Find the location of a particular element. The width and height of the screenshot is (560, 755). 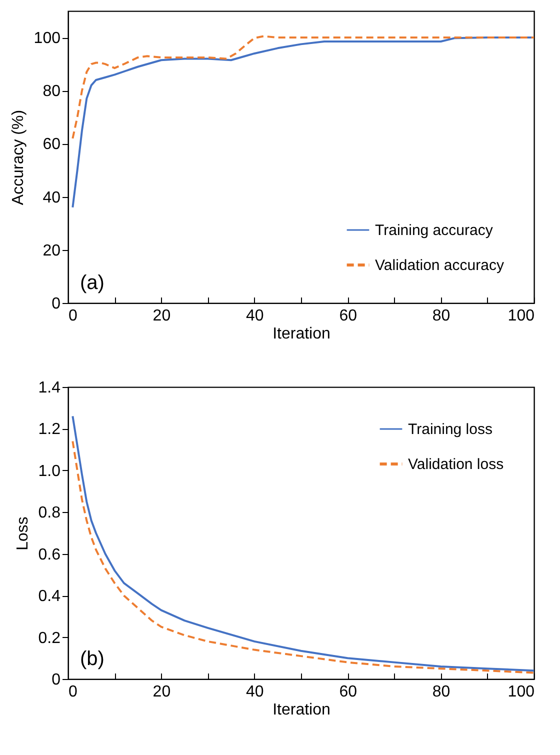

y-tick-label: 1.2 is located at coordinates (49, 429).